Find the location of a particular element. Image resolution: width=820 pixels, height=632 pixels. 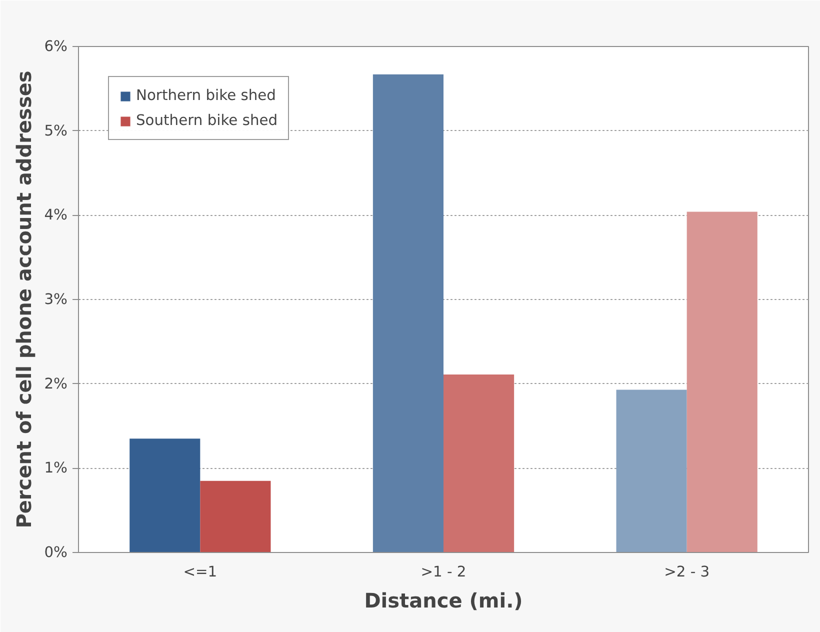

y-tick-label: 0% is located at coordinates (56, 552).